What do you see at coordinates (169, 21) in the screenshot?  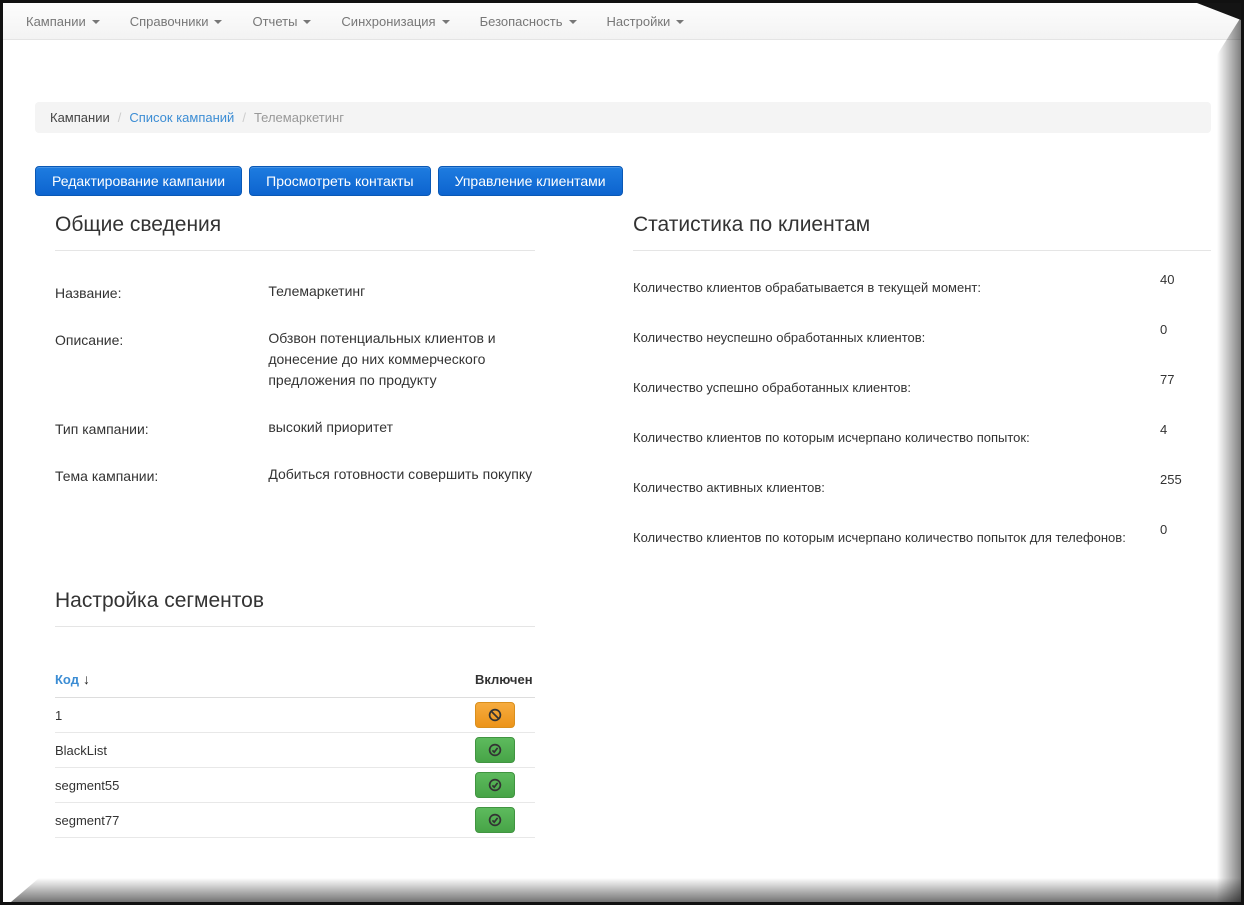 I see `nav-item-label: Справочники` at bounding box center [169, 21].